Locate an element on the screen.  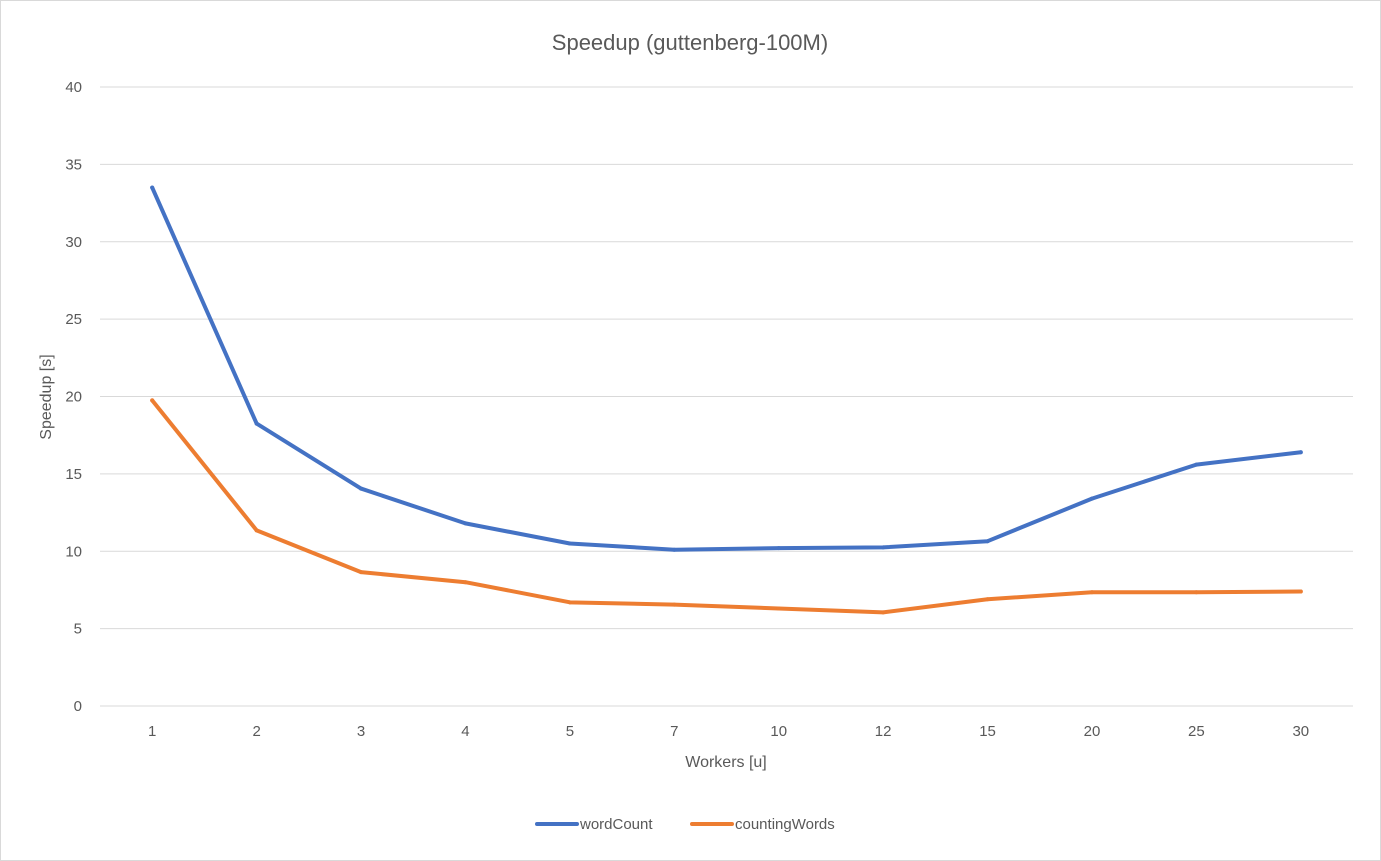
x-axis-title: Workers [u] is located at coordinates (726, 762).